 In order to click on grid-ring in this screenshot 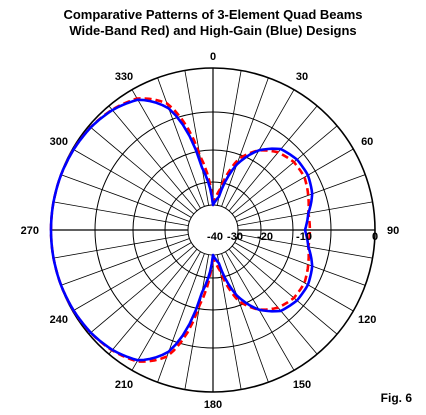, I will do `click(213, 230)`.